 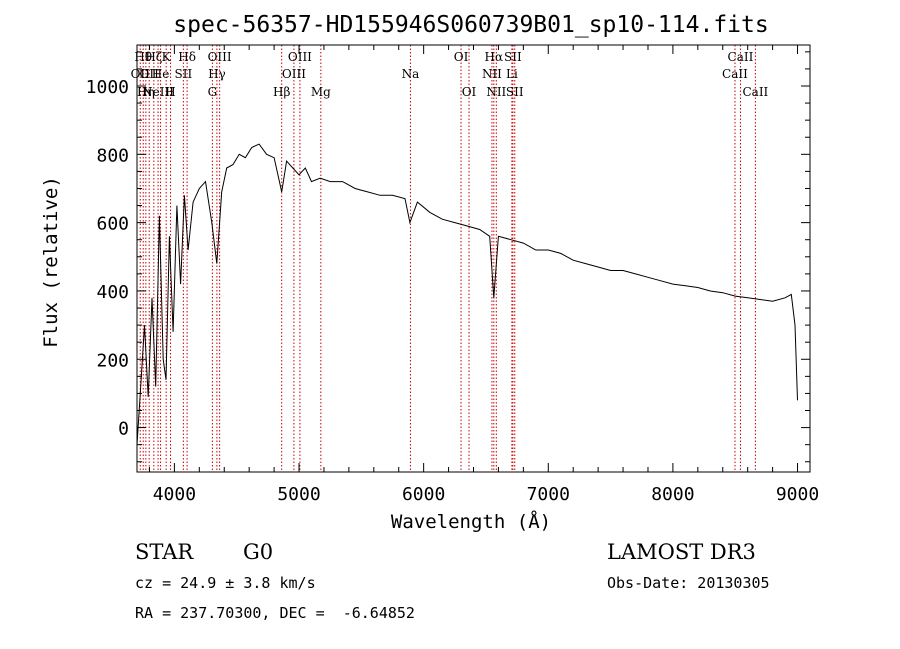 I want to click on line-marker-label: Hθ, so click(x=143, y=57).